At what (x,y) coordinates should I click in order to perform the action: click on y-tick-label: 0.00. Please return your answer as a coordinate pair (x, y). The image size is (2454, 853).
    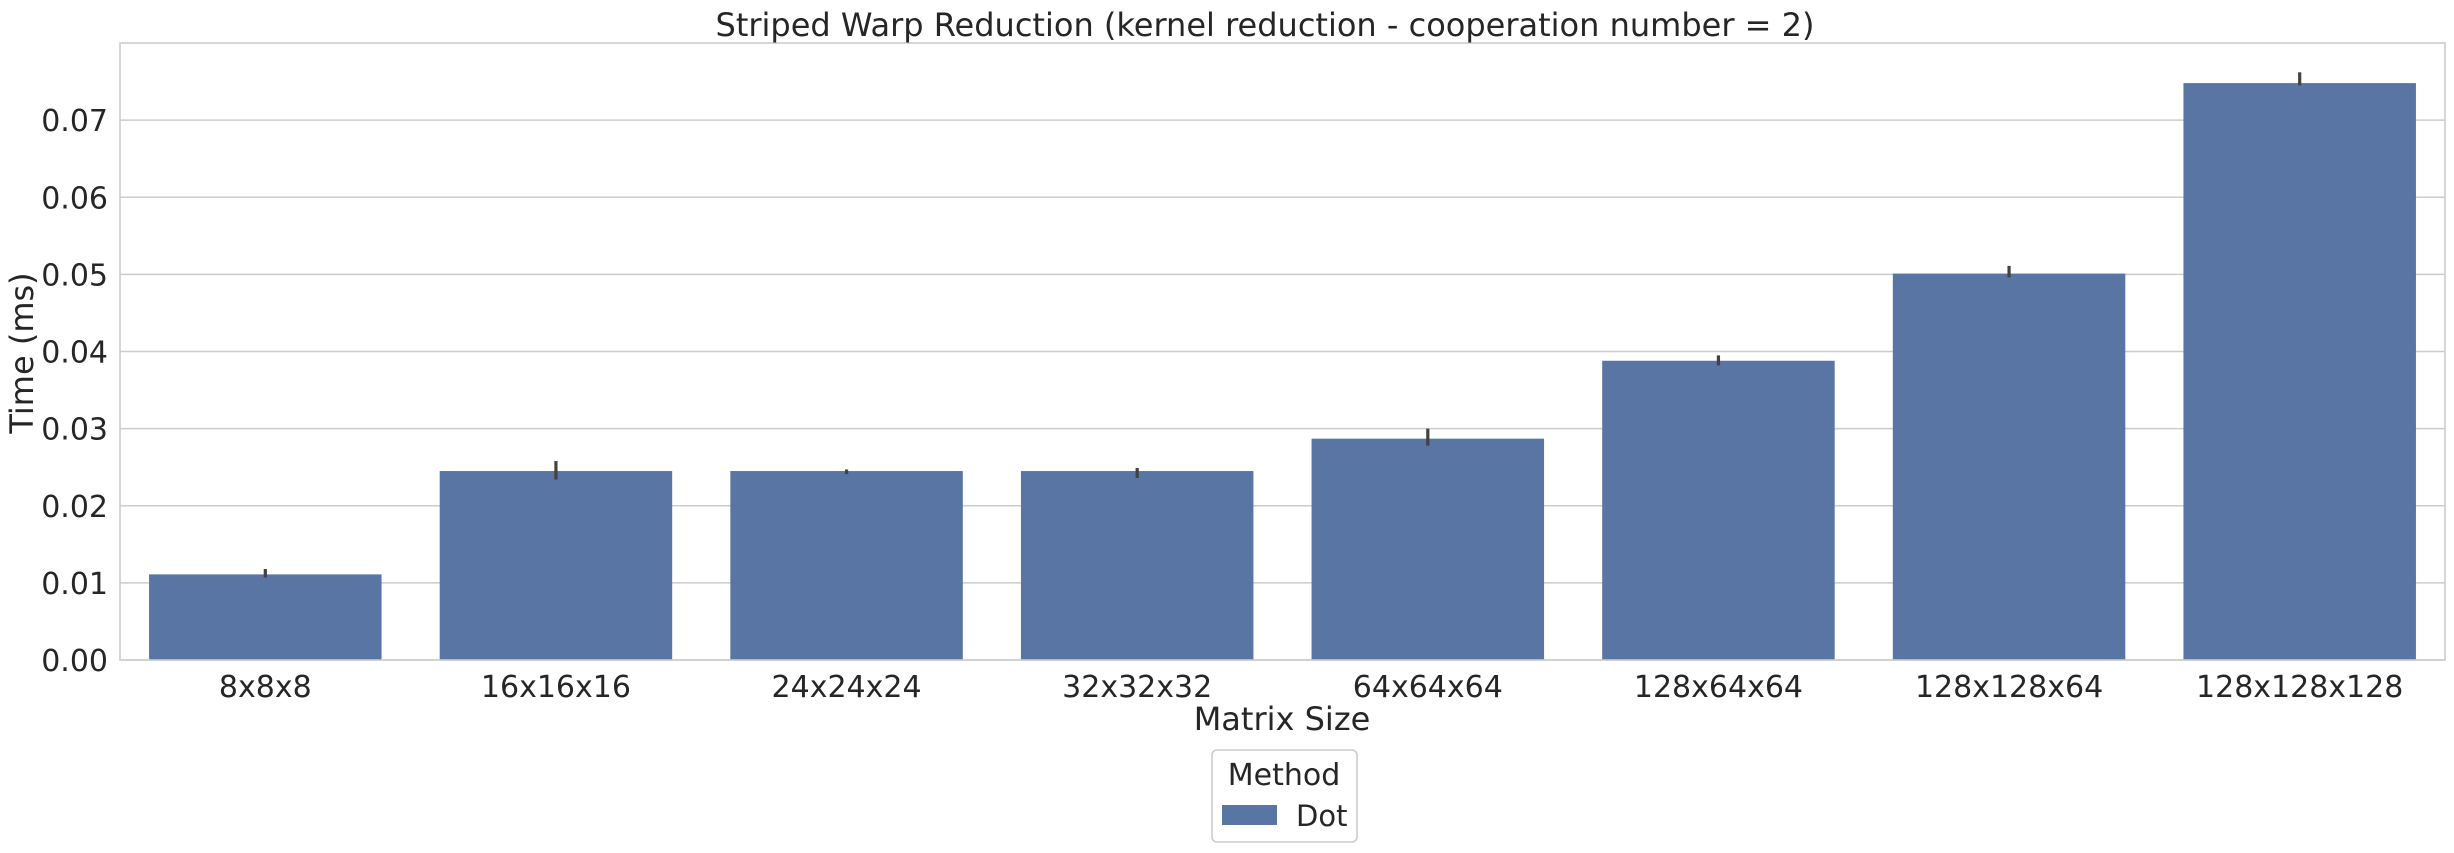
    Looking at the image, I should click on (74, 661).